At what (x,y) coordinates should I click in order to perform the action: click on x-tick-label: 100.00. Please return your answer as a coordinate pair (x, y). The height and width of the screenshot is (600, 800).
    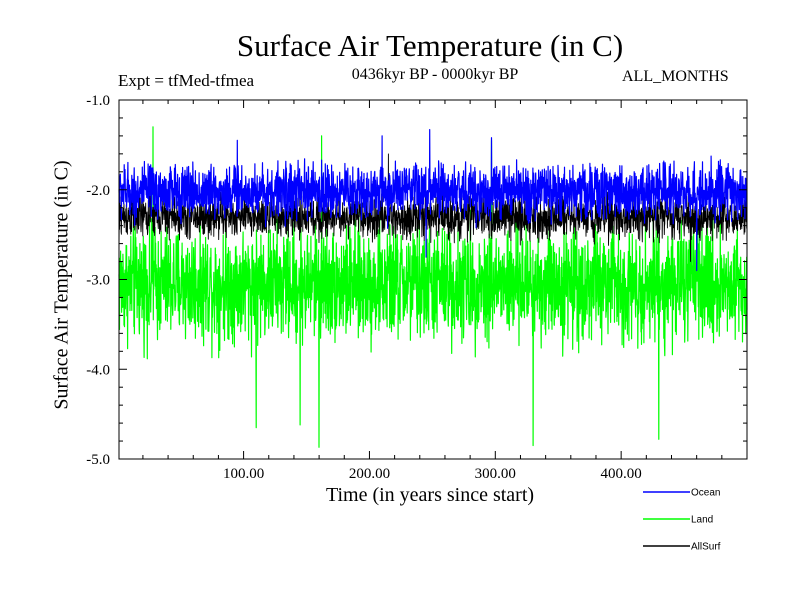
    Looking at the image, I should click on (243, 474).